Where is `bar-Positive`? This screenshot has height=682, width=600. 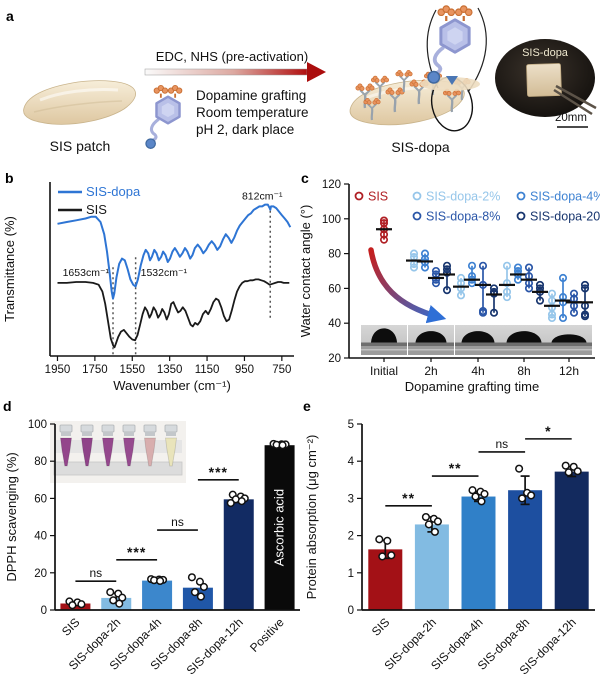
bar-Positive is located at coordinates (279, 527).